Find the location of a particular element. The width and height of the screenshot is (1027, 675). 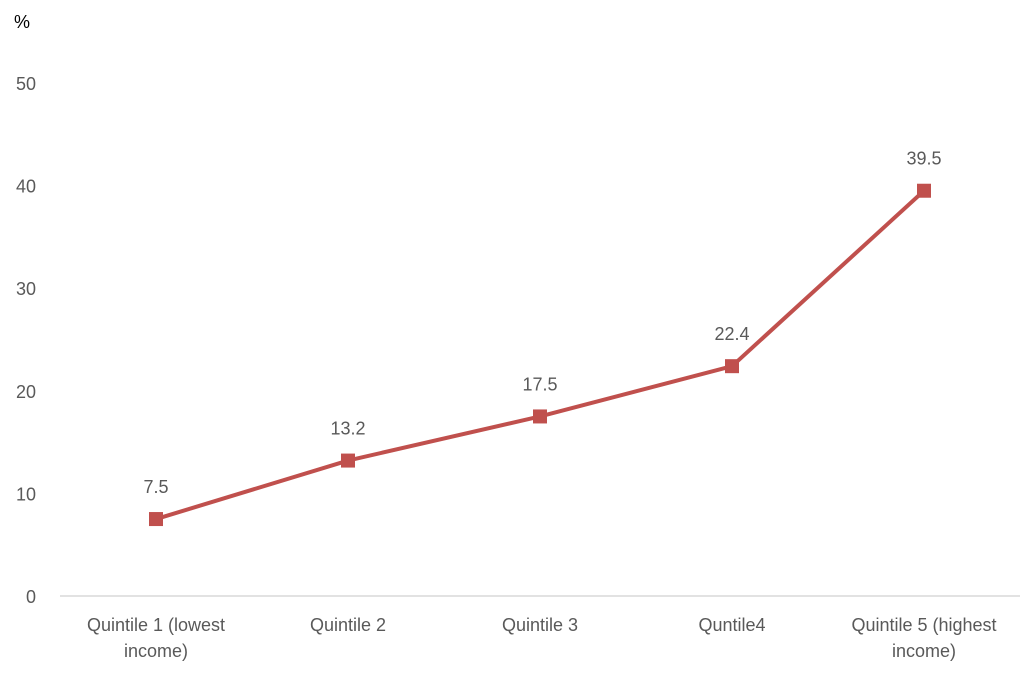

y-tick-label: 10 is located at coordinates (26, 494).